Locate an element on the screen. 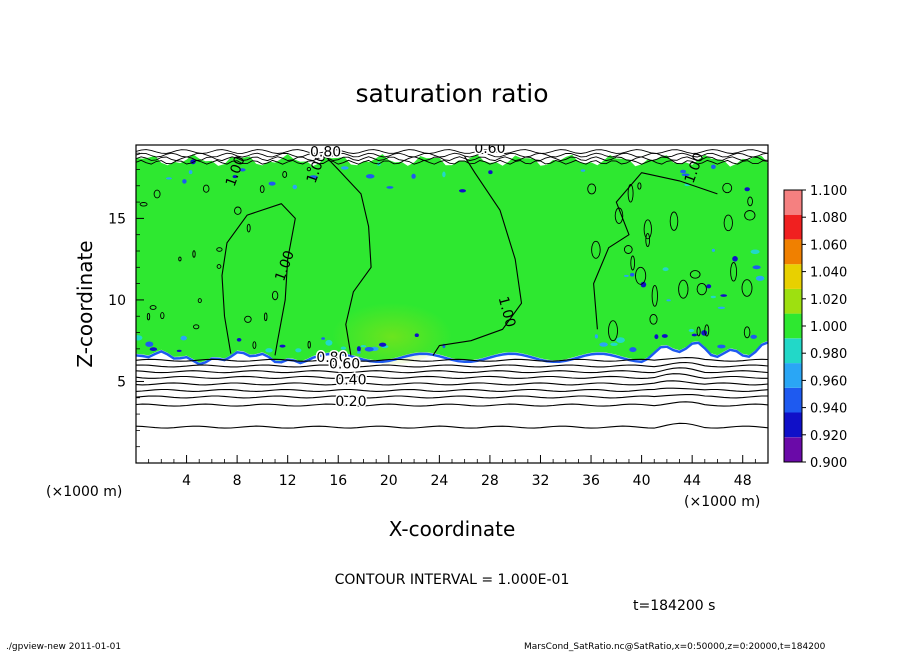 The image size is (904, 654). colorbar-tick-label: 0.900 is located at coordinates (828, 463).